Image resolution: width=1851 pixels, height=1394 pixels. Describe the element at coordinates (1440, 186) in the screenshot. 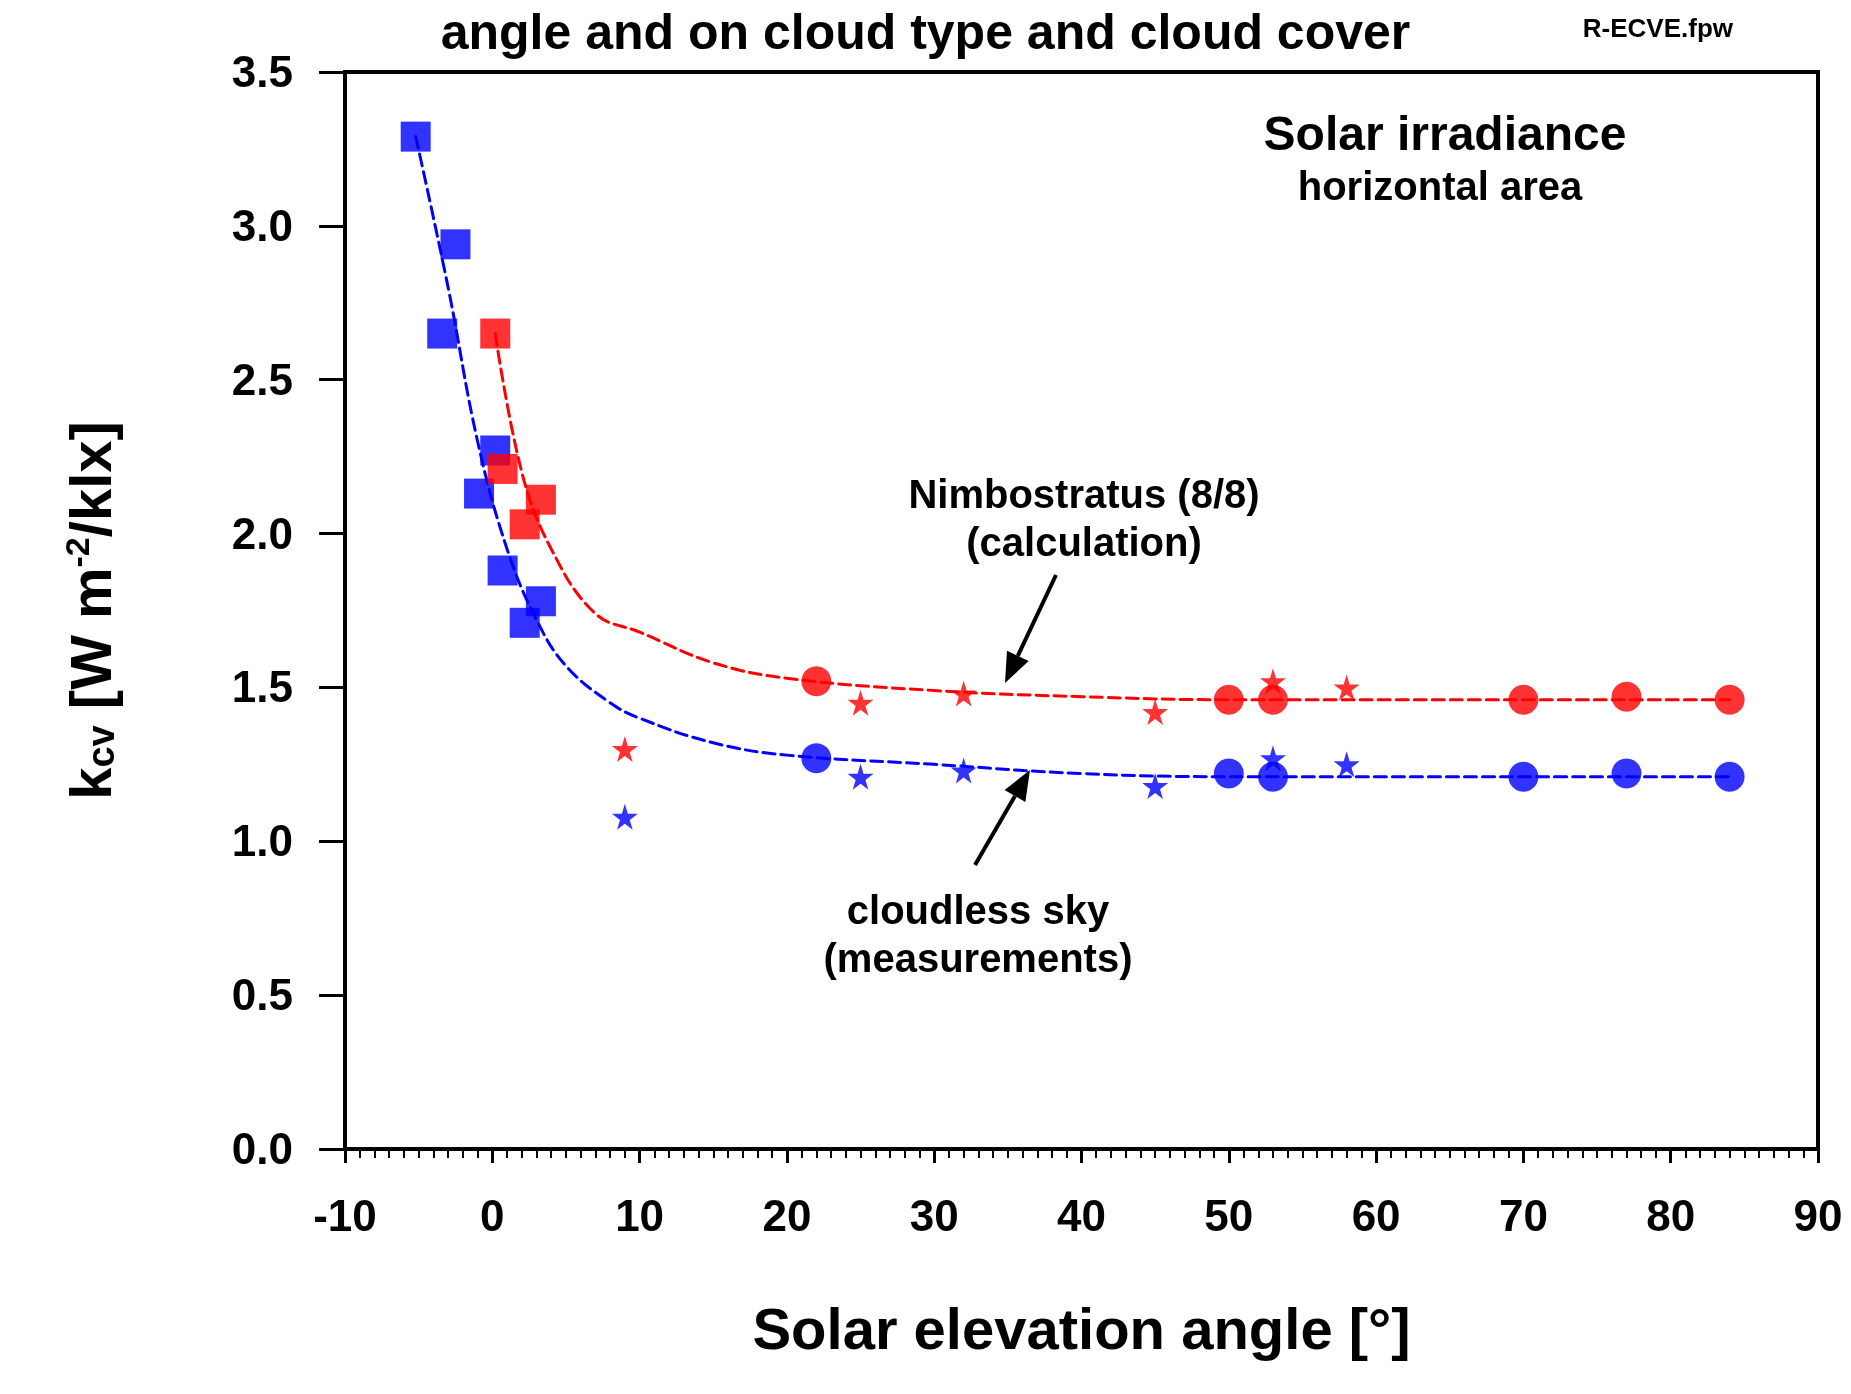

I see `annotation: horizontal area` at that location.